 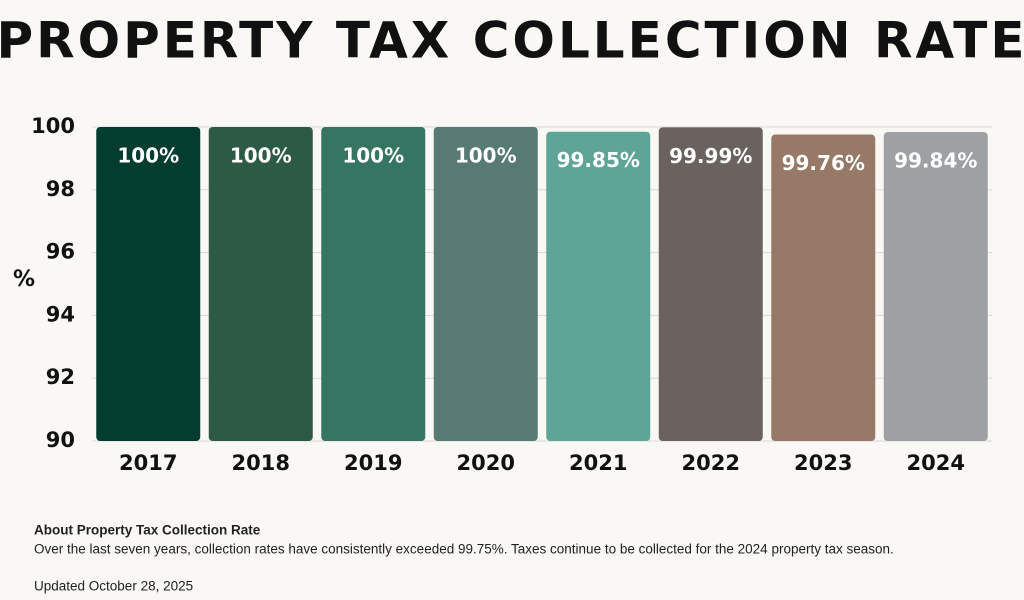 I want to click on x-tick-label: 2022, so click(x=711, y=463).